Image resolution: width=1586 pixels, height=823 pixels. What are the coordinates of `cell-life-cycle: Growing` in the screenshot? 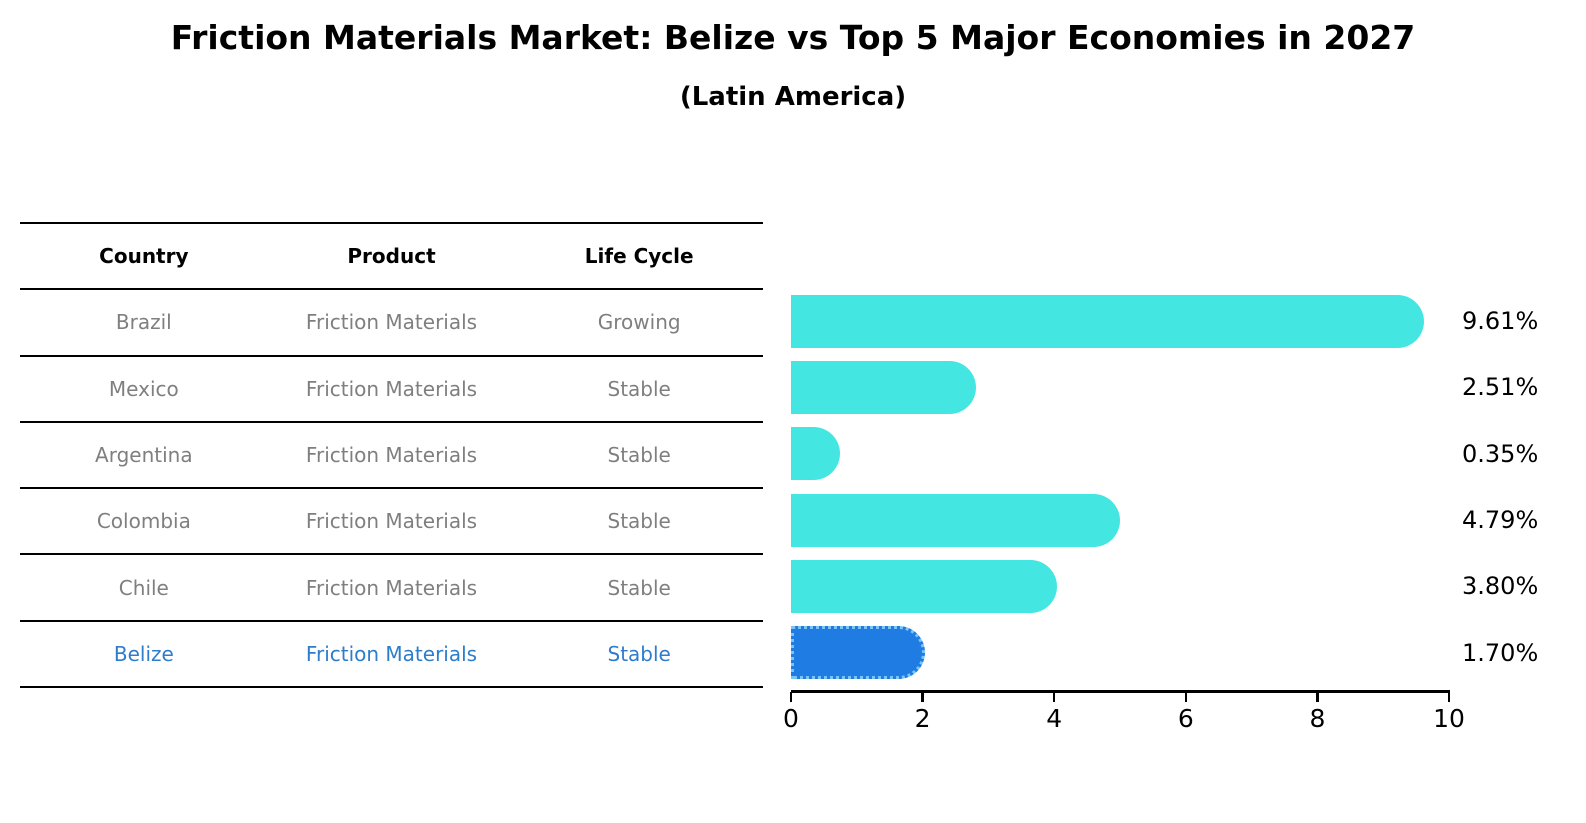 It's located at (639, 322).